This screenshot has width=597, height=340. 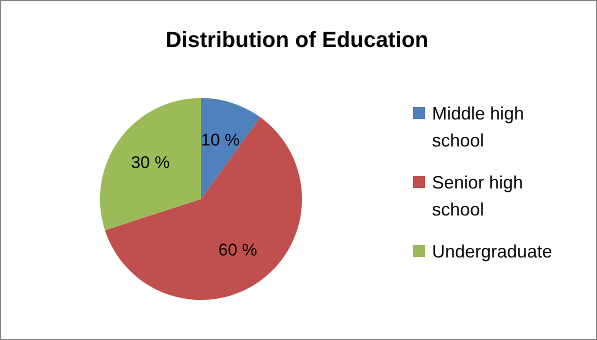 What do you see at coordinates (238, 250) in the screenshot?
I see `data-label: 60 %` at bounding box center [238, 250].